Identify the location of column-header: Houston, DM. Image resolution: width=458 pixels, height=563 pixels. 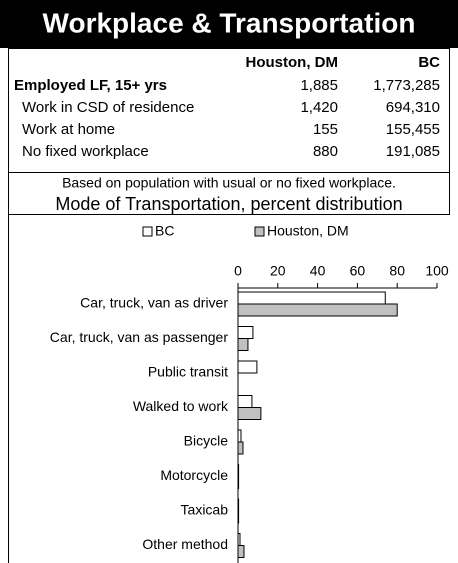
(292, 62).